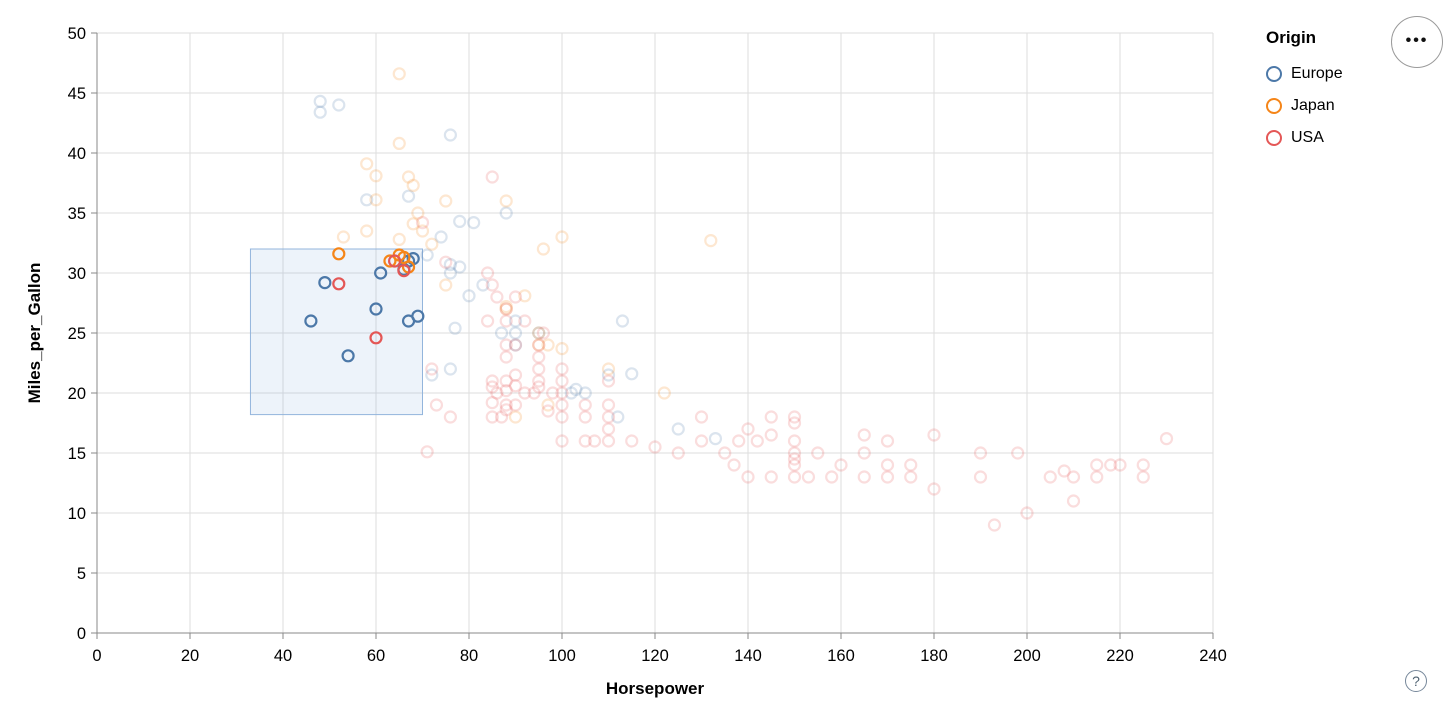 This screenshot has height=712, width=1454. I want to click on y-tick-label: 0, so click(81, 634).